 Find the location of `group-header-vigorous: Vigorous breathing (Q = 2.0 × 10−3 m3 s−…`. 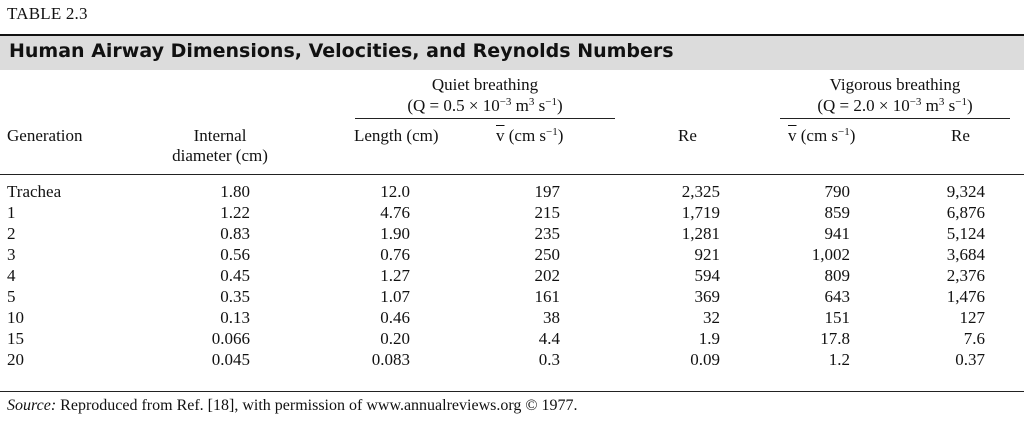

group-header-vigorous: Vigorous breathing (Q = 2.0 × 10−3 m3 s−… is located at coordinates (895, 95).